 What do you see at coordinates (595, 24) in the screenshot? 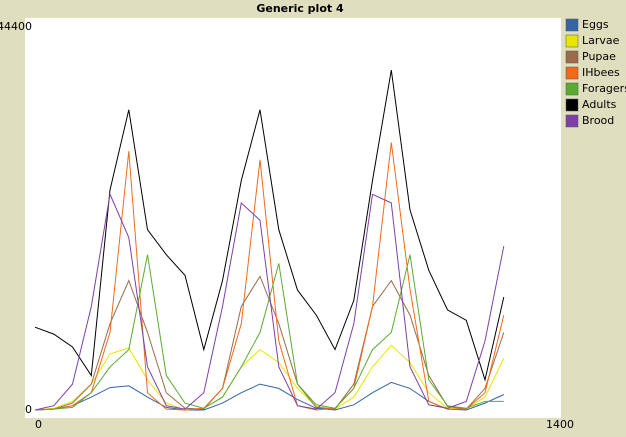
I see `legend-label: Eggs` at bounding box center [595, 24].